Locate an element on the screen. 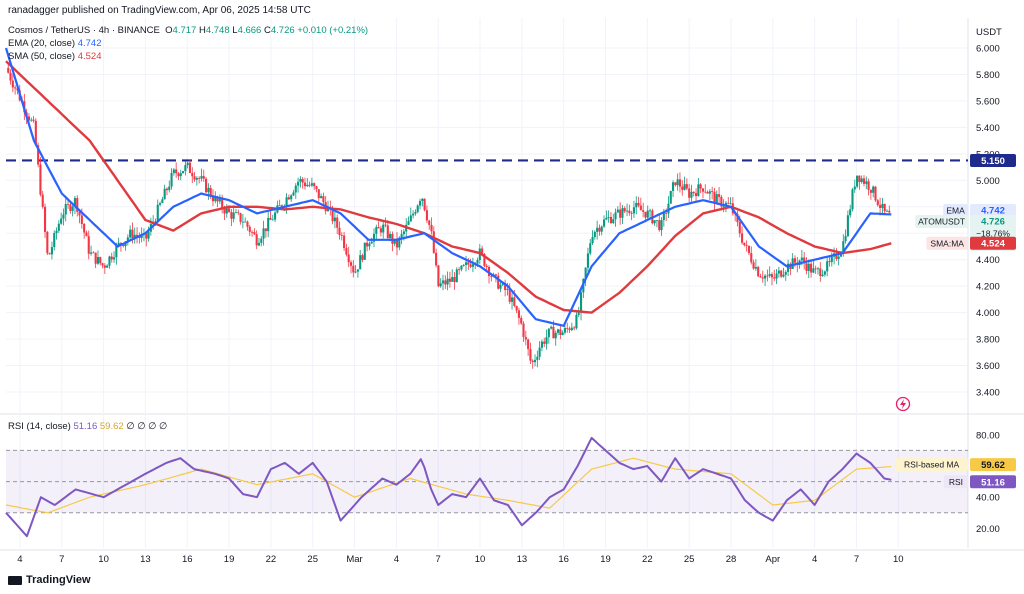  close-value: 4.726 is located at coordinates (282, 30).